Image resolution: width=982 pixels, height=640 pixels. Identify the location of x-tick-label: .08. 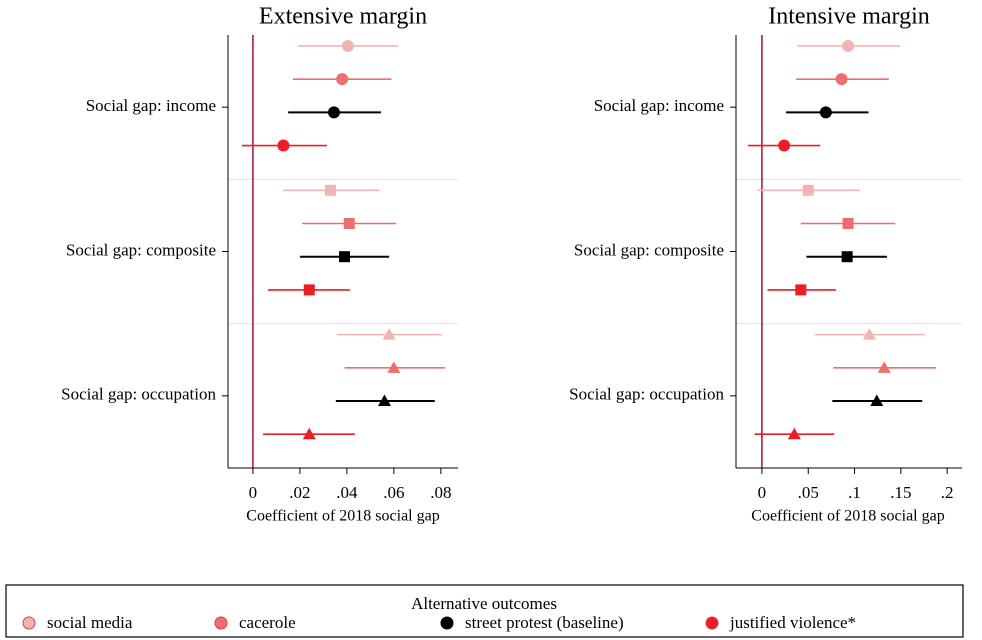
(440, 492).